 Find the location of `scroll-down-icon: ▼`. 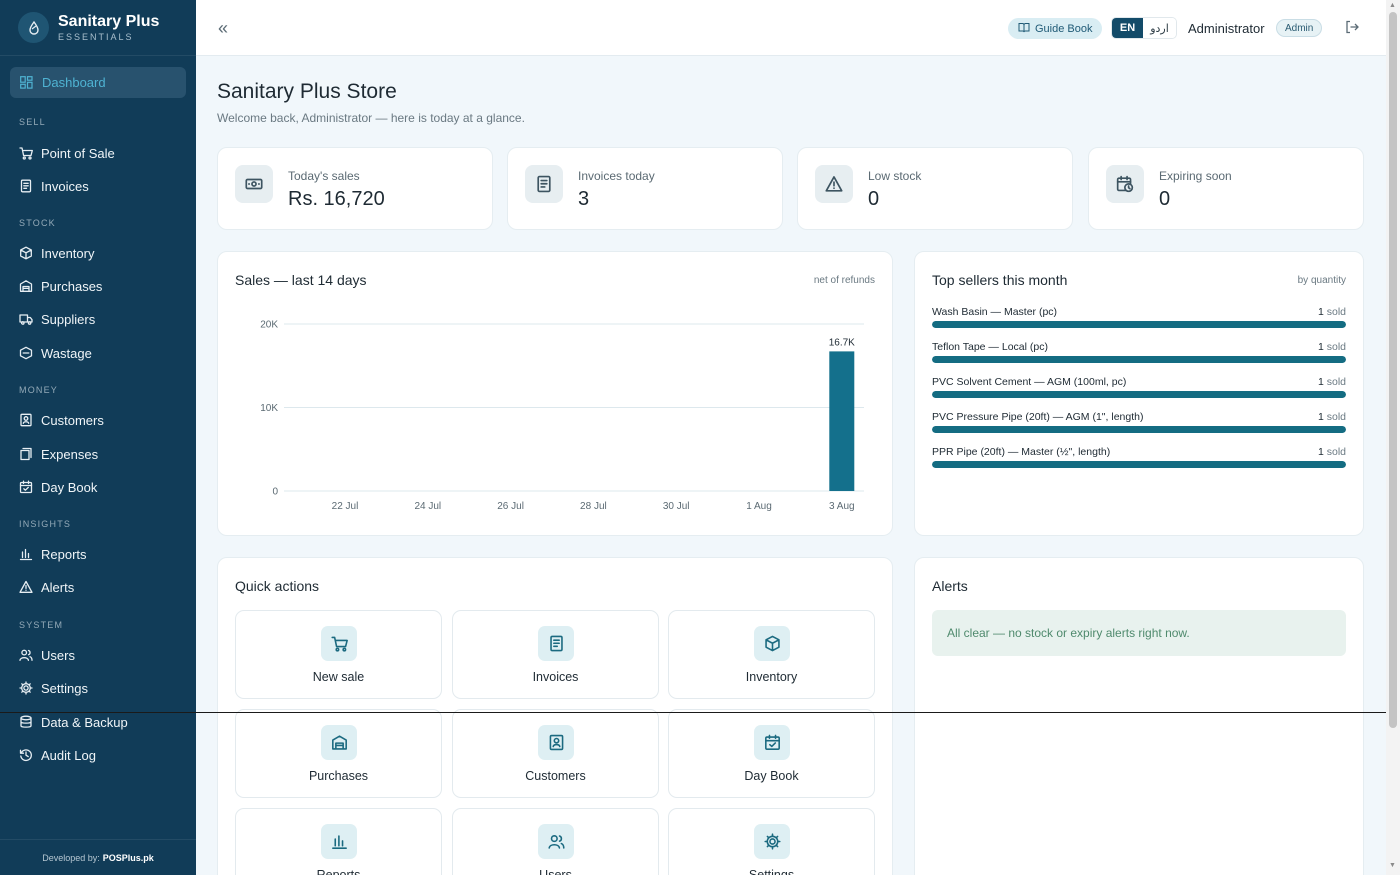

scroll-down-icon: ▼ is located at coordinates (1392, 865).